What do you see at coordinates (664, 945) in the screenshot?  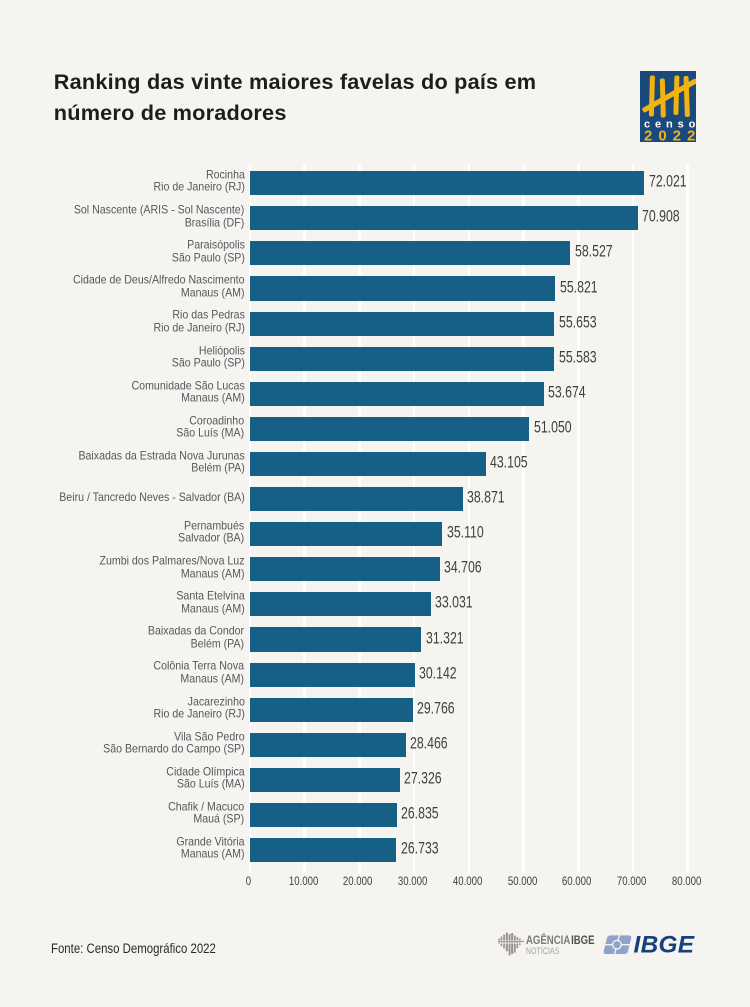 I see `svg-text: IBGE` at bounding box center [664, 945].